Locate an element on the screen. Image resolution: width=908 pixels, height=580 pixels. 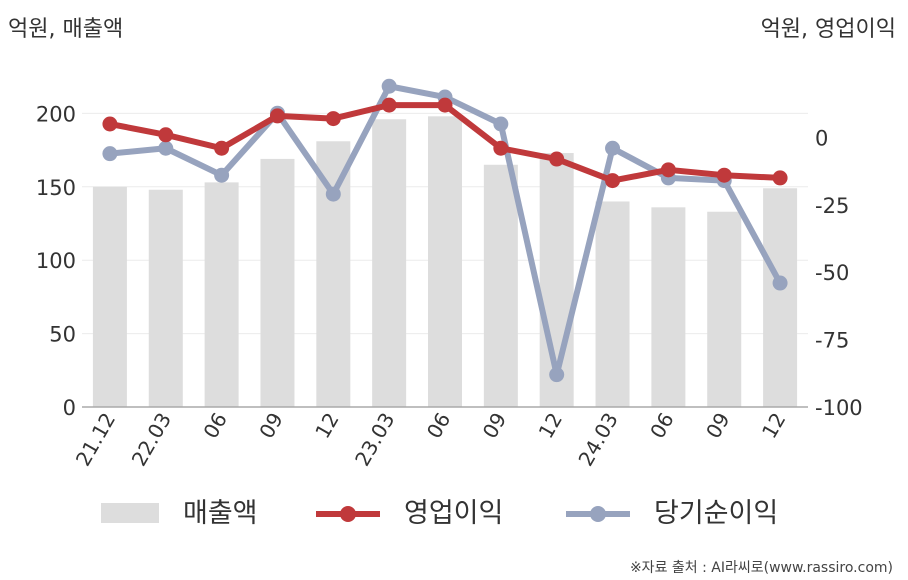
left-axis-ticks: 0 50 100 150 200 is located at coordinates (56, 261).